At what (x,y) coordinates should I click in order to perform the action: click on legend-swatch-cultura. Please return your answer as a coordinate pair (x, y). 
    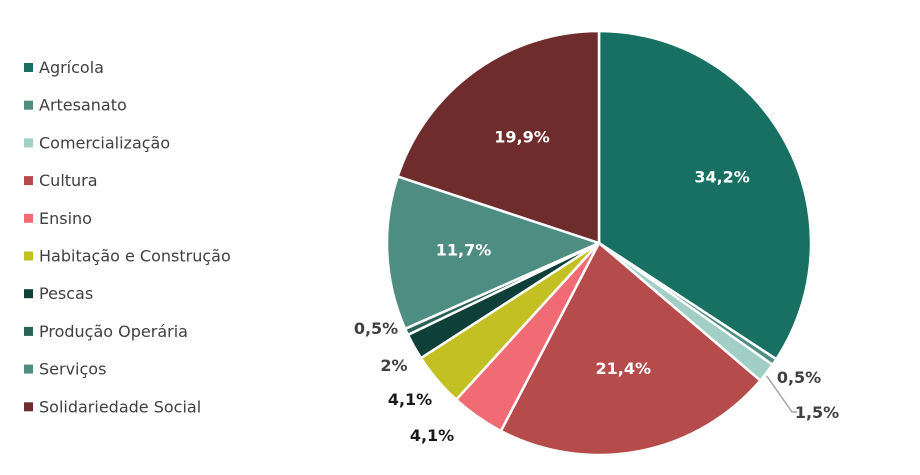
    Looking at the image, I should click on (28, 181).